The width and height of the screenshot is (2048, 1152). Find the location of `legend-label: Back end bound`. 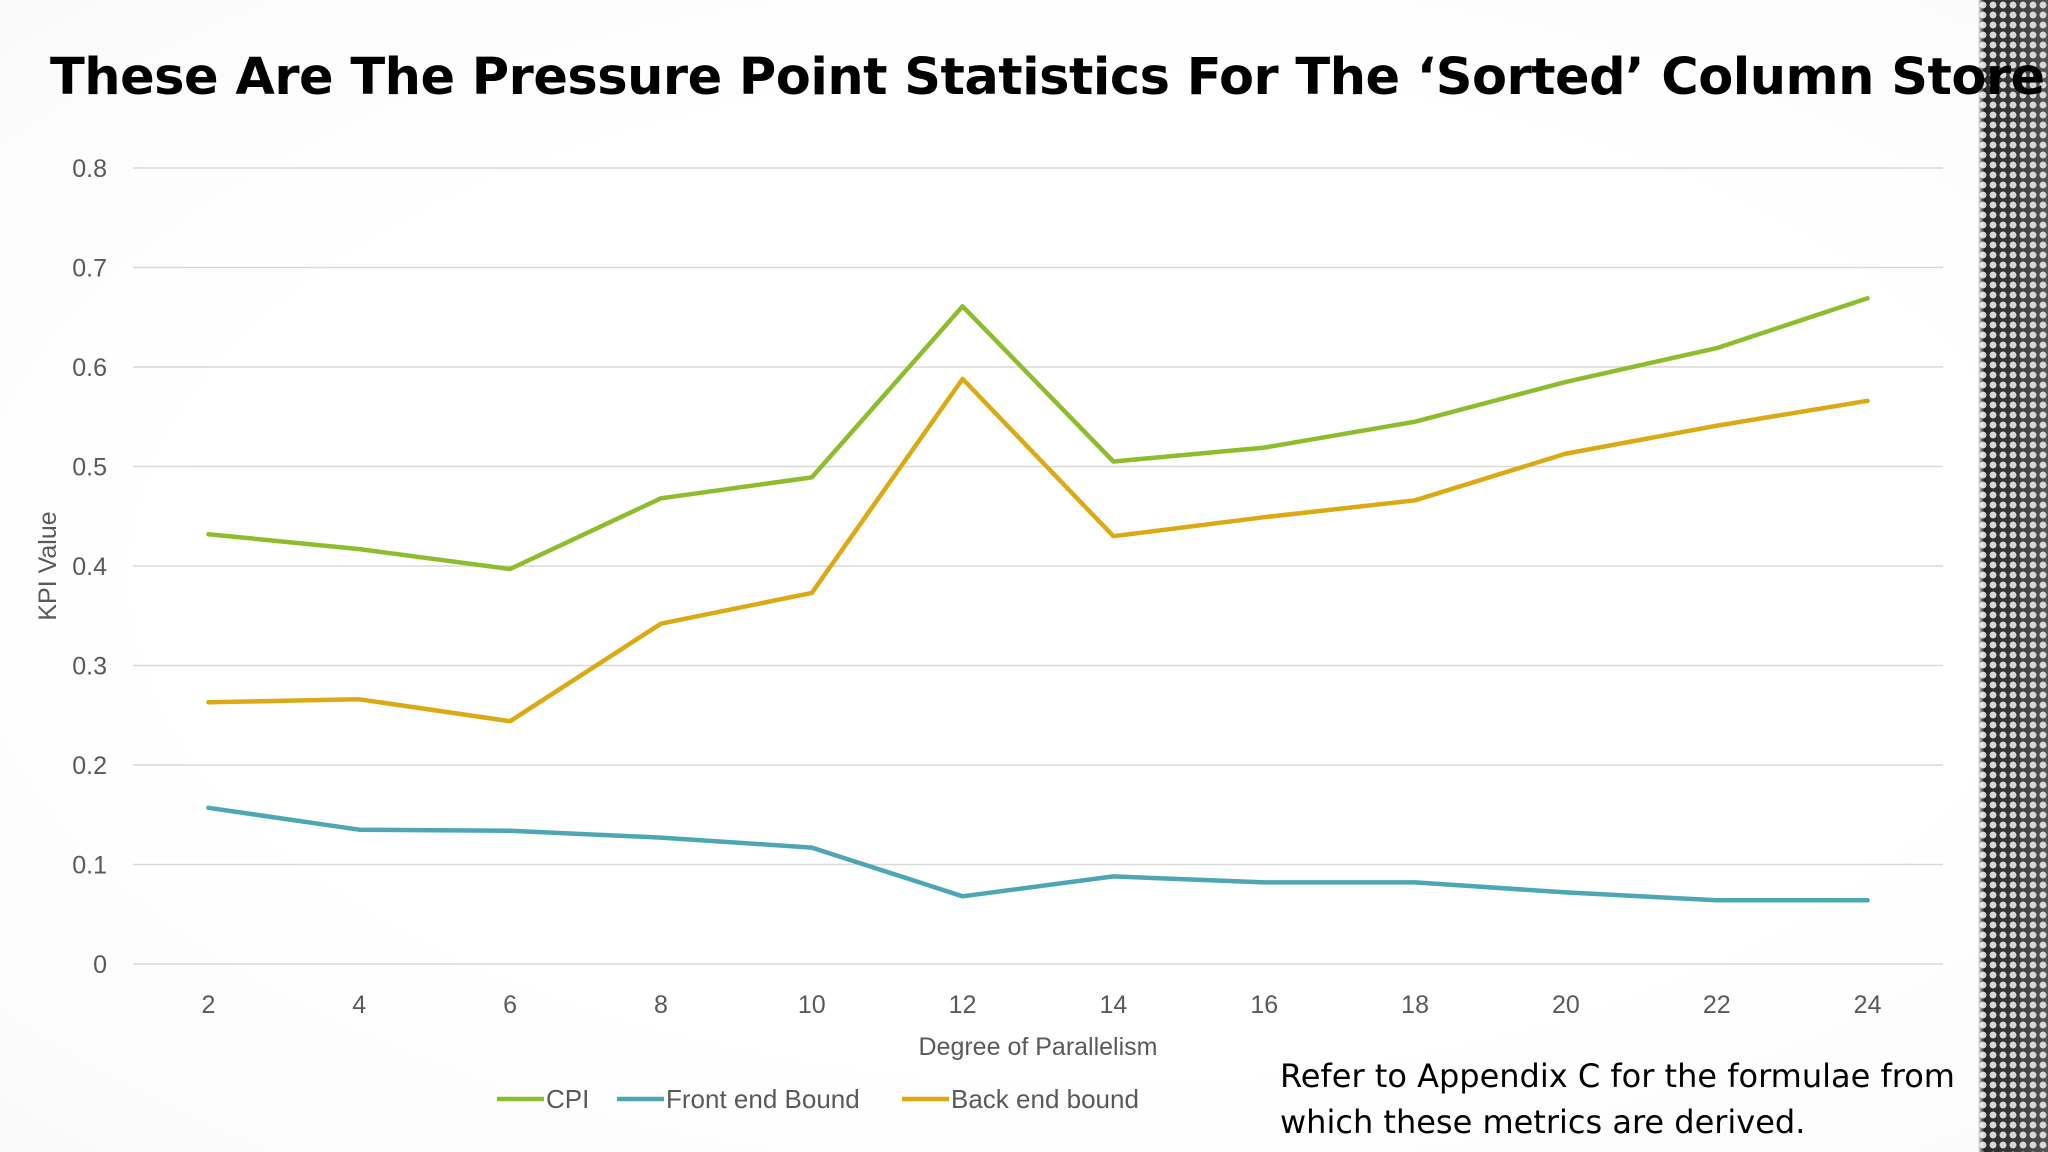

legend-label: Back end bound is located at coordinates (1045, 1099).